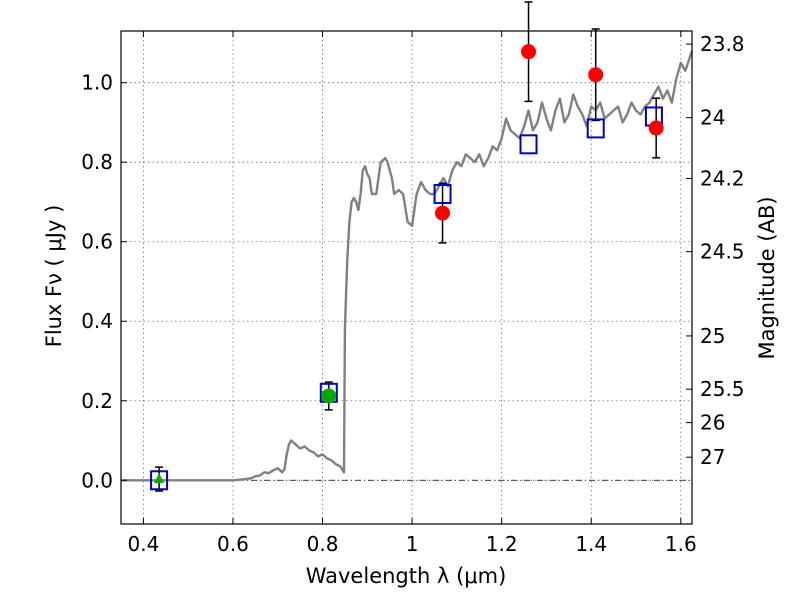 The width and height of the screenshot is (800, 600). What do you see at coordinates (97, 480) in the screenshot?
I see `y-tick-label: 0.0` at bounding box center [97, 480].